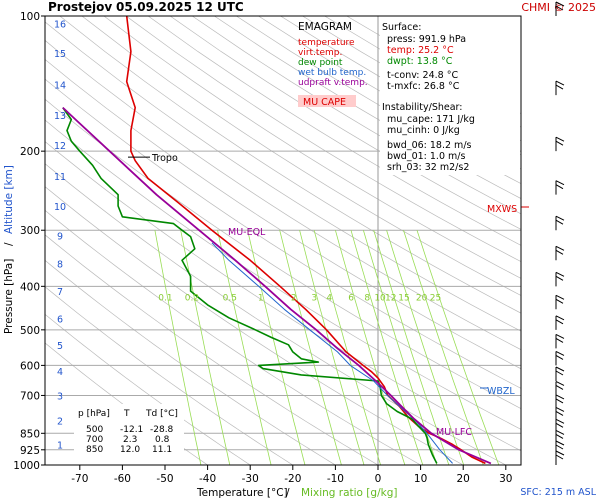  What do you see at coordinates (60, 265) in the screenshot?
I see `altitude-tick-label: 8` at bounding box center [60, 265].